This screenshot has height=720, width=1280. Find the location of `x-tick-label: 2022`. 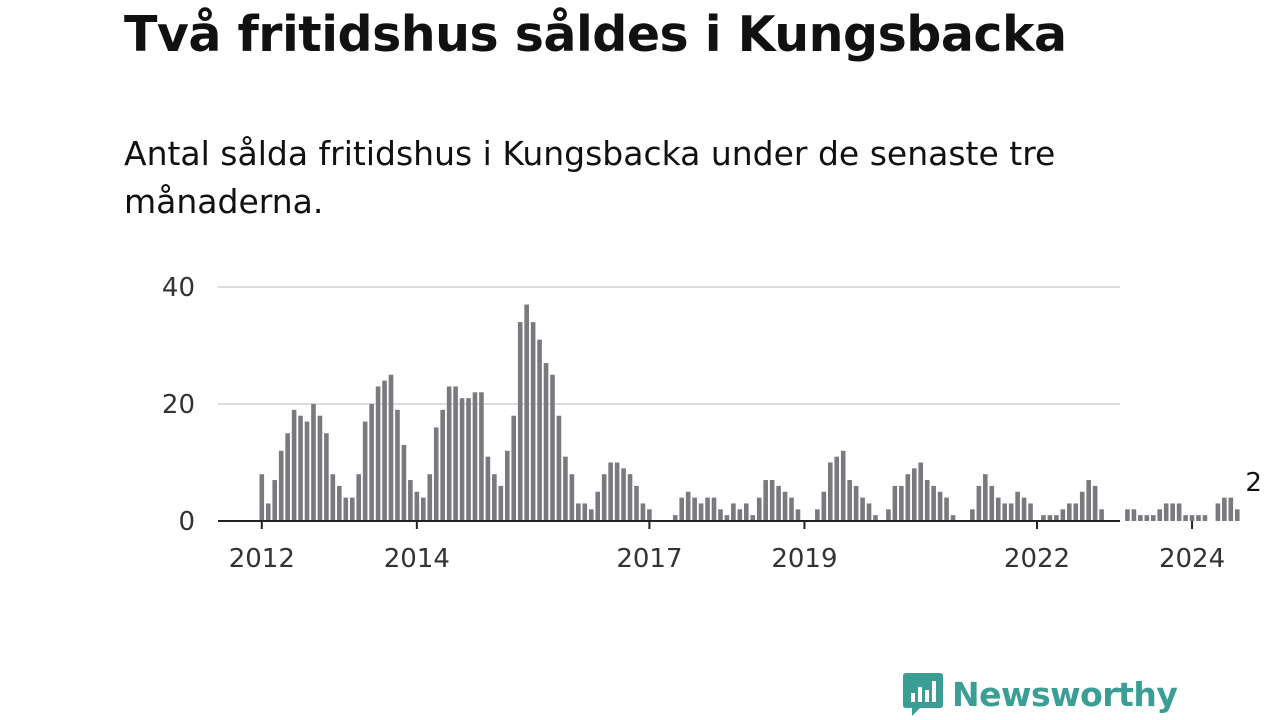

x-tick-label: 2022 is located at coordinates (1037, 559).